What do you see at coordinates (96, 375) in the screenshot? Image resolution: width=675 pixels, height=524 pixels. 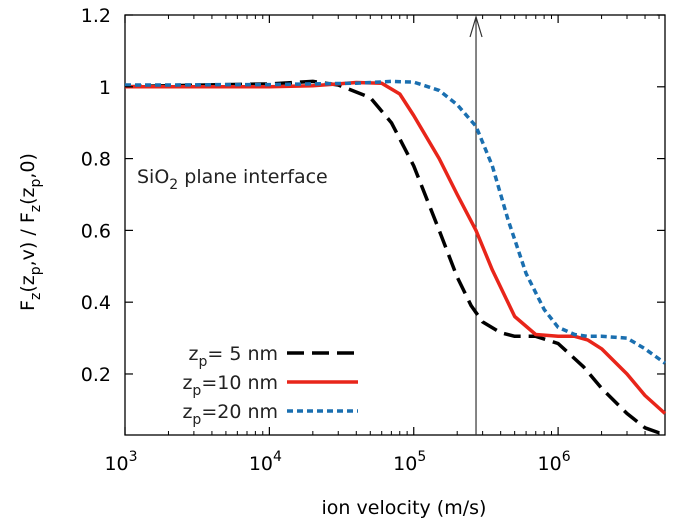 I see `y-tick-label-0: 0.2` at bounding box center [96, 375].